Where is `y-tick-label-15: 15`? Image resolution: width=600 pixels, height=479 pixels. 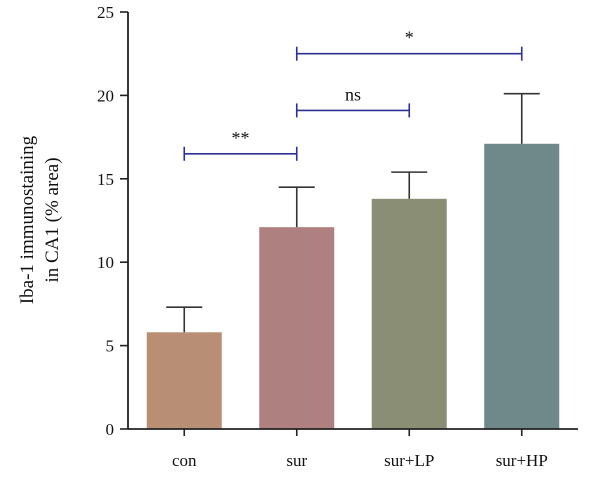
y-tick-label-15: 15 is located at coordinates (105, 179).